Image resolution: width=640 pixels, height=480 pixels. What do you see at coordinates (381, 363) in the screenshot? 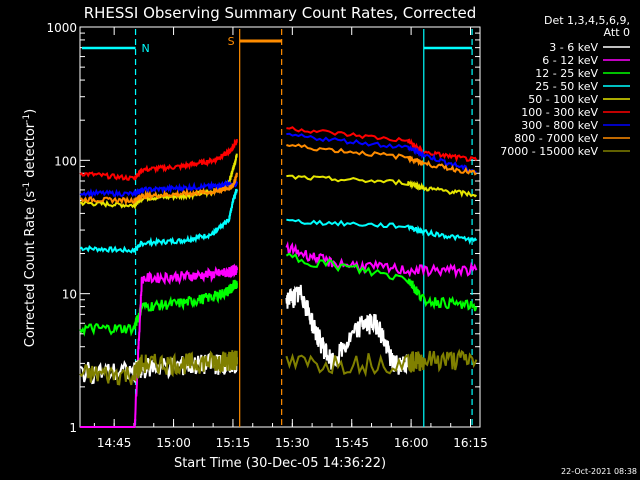
I see `series-line-7000-15000_b` at bounding box center [381, 363].